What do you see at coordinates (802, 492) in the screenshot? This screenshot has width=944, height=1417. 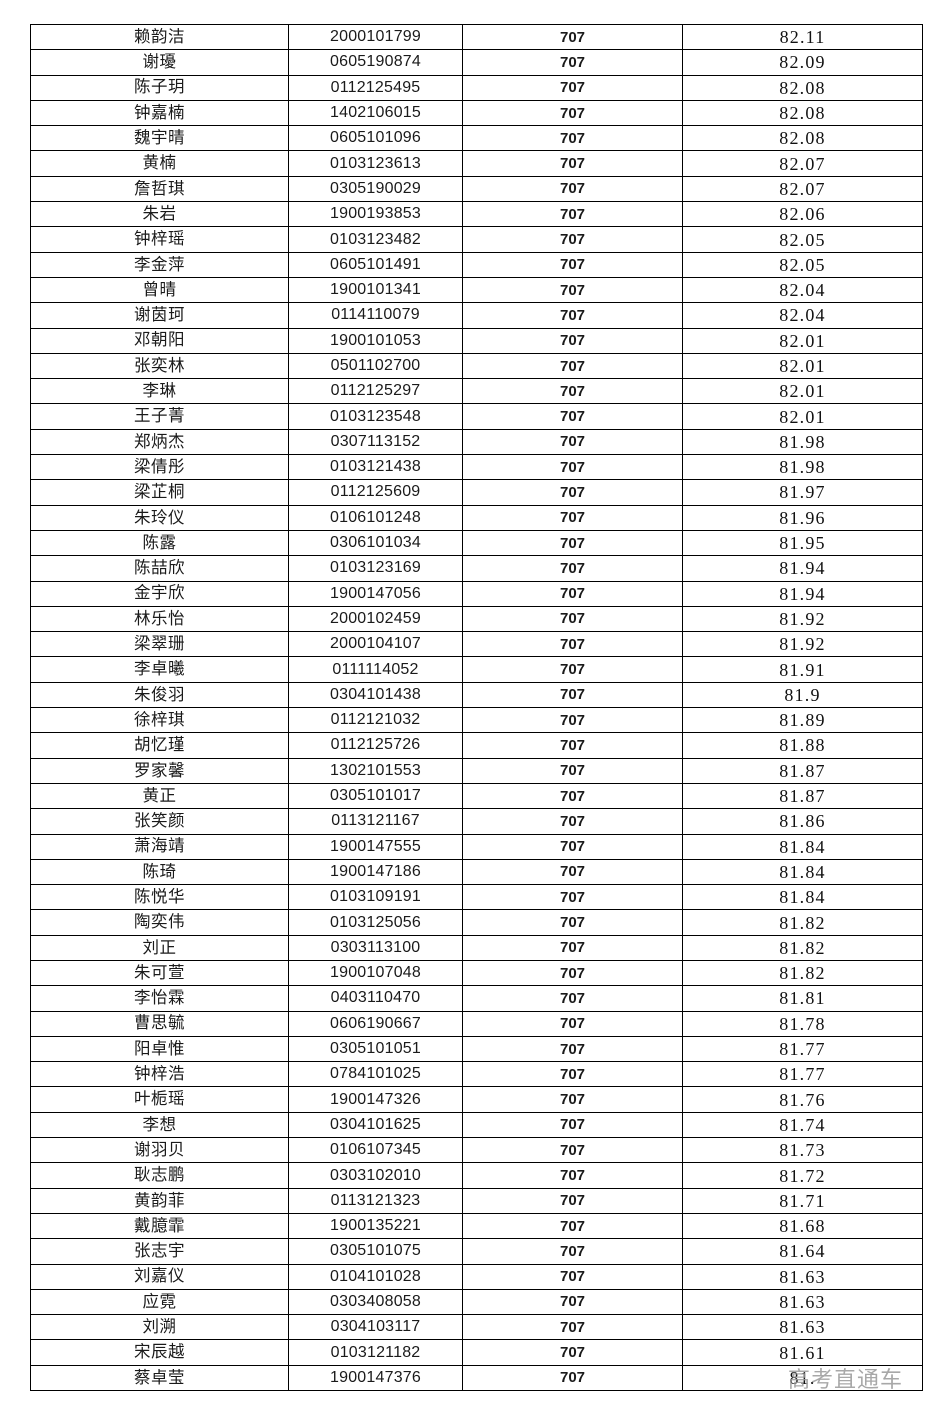 I see `cell-score: 81.97` at bounding box center [802, 492].